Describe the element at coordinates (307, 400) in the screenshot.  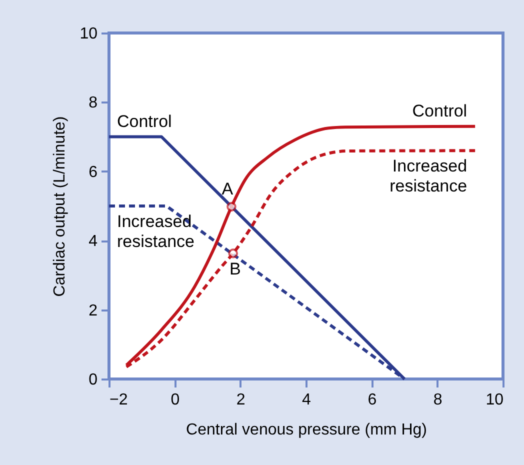
I see `x-tick-label: 4` at that location.